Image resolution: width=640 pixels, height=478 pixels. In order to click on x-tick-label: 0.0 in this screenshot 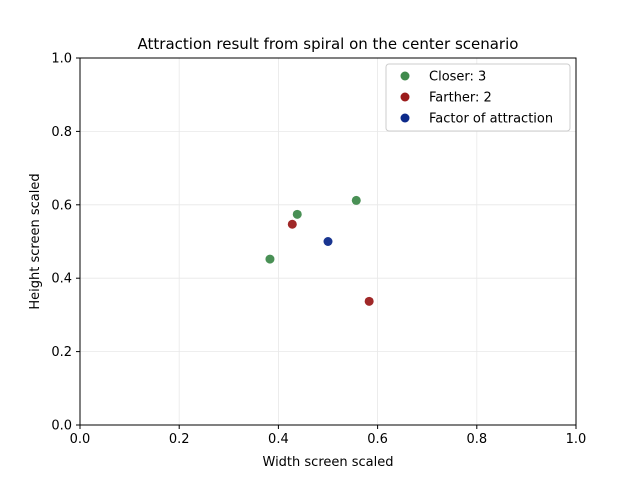, I will do `click(80, 439)`.